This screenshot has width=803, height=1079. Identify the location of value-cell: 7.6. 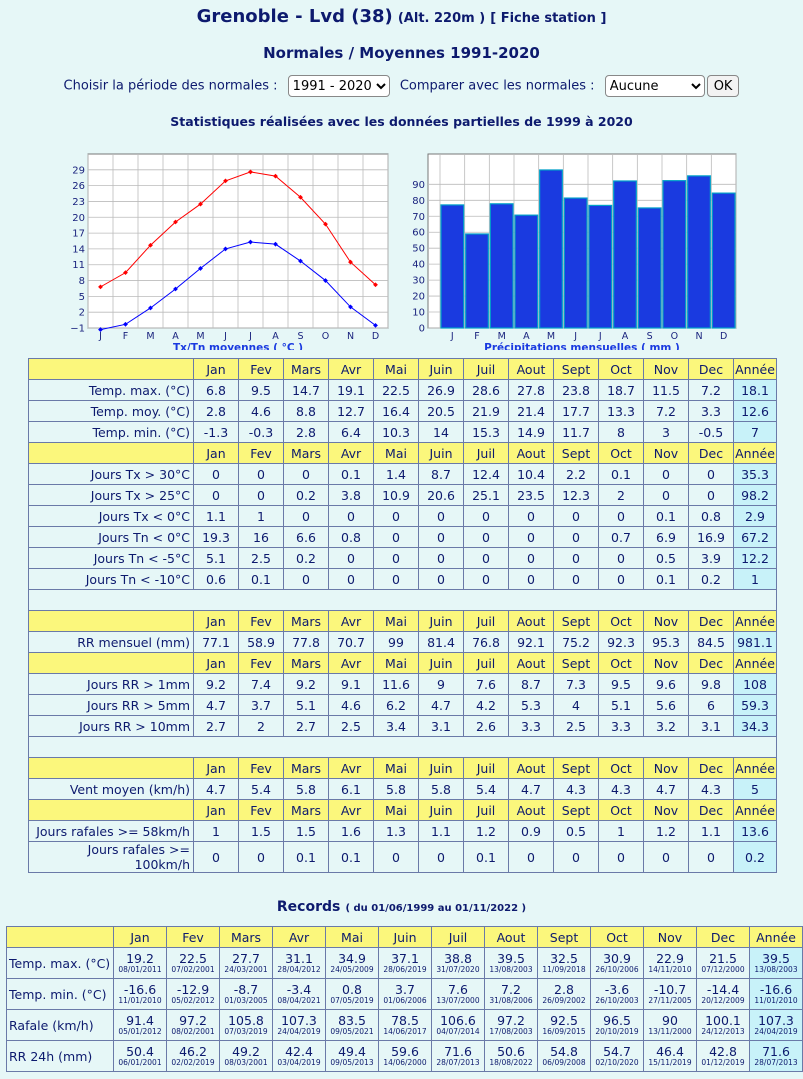
(486, 684).